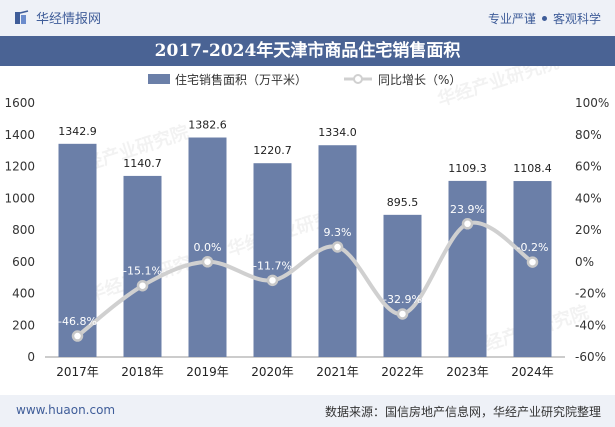 This screenshot has width=615, height=427. I want to click on brand: 华经情报网, so click(57, 17).